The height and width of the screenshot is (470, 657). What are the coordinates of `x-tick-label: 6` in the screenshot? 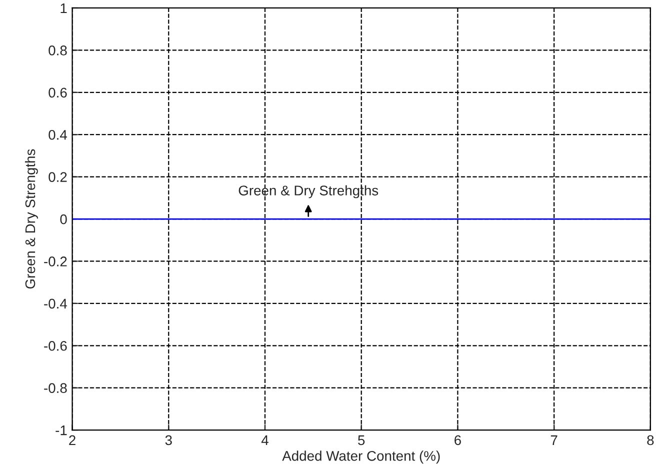 It's located at (457, 440).